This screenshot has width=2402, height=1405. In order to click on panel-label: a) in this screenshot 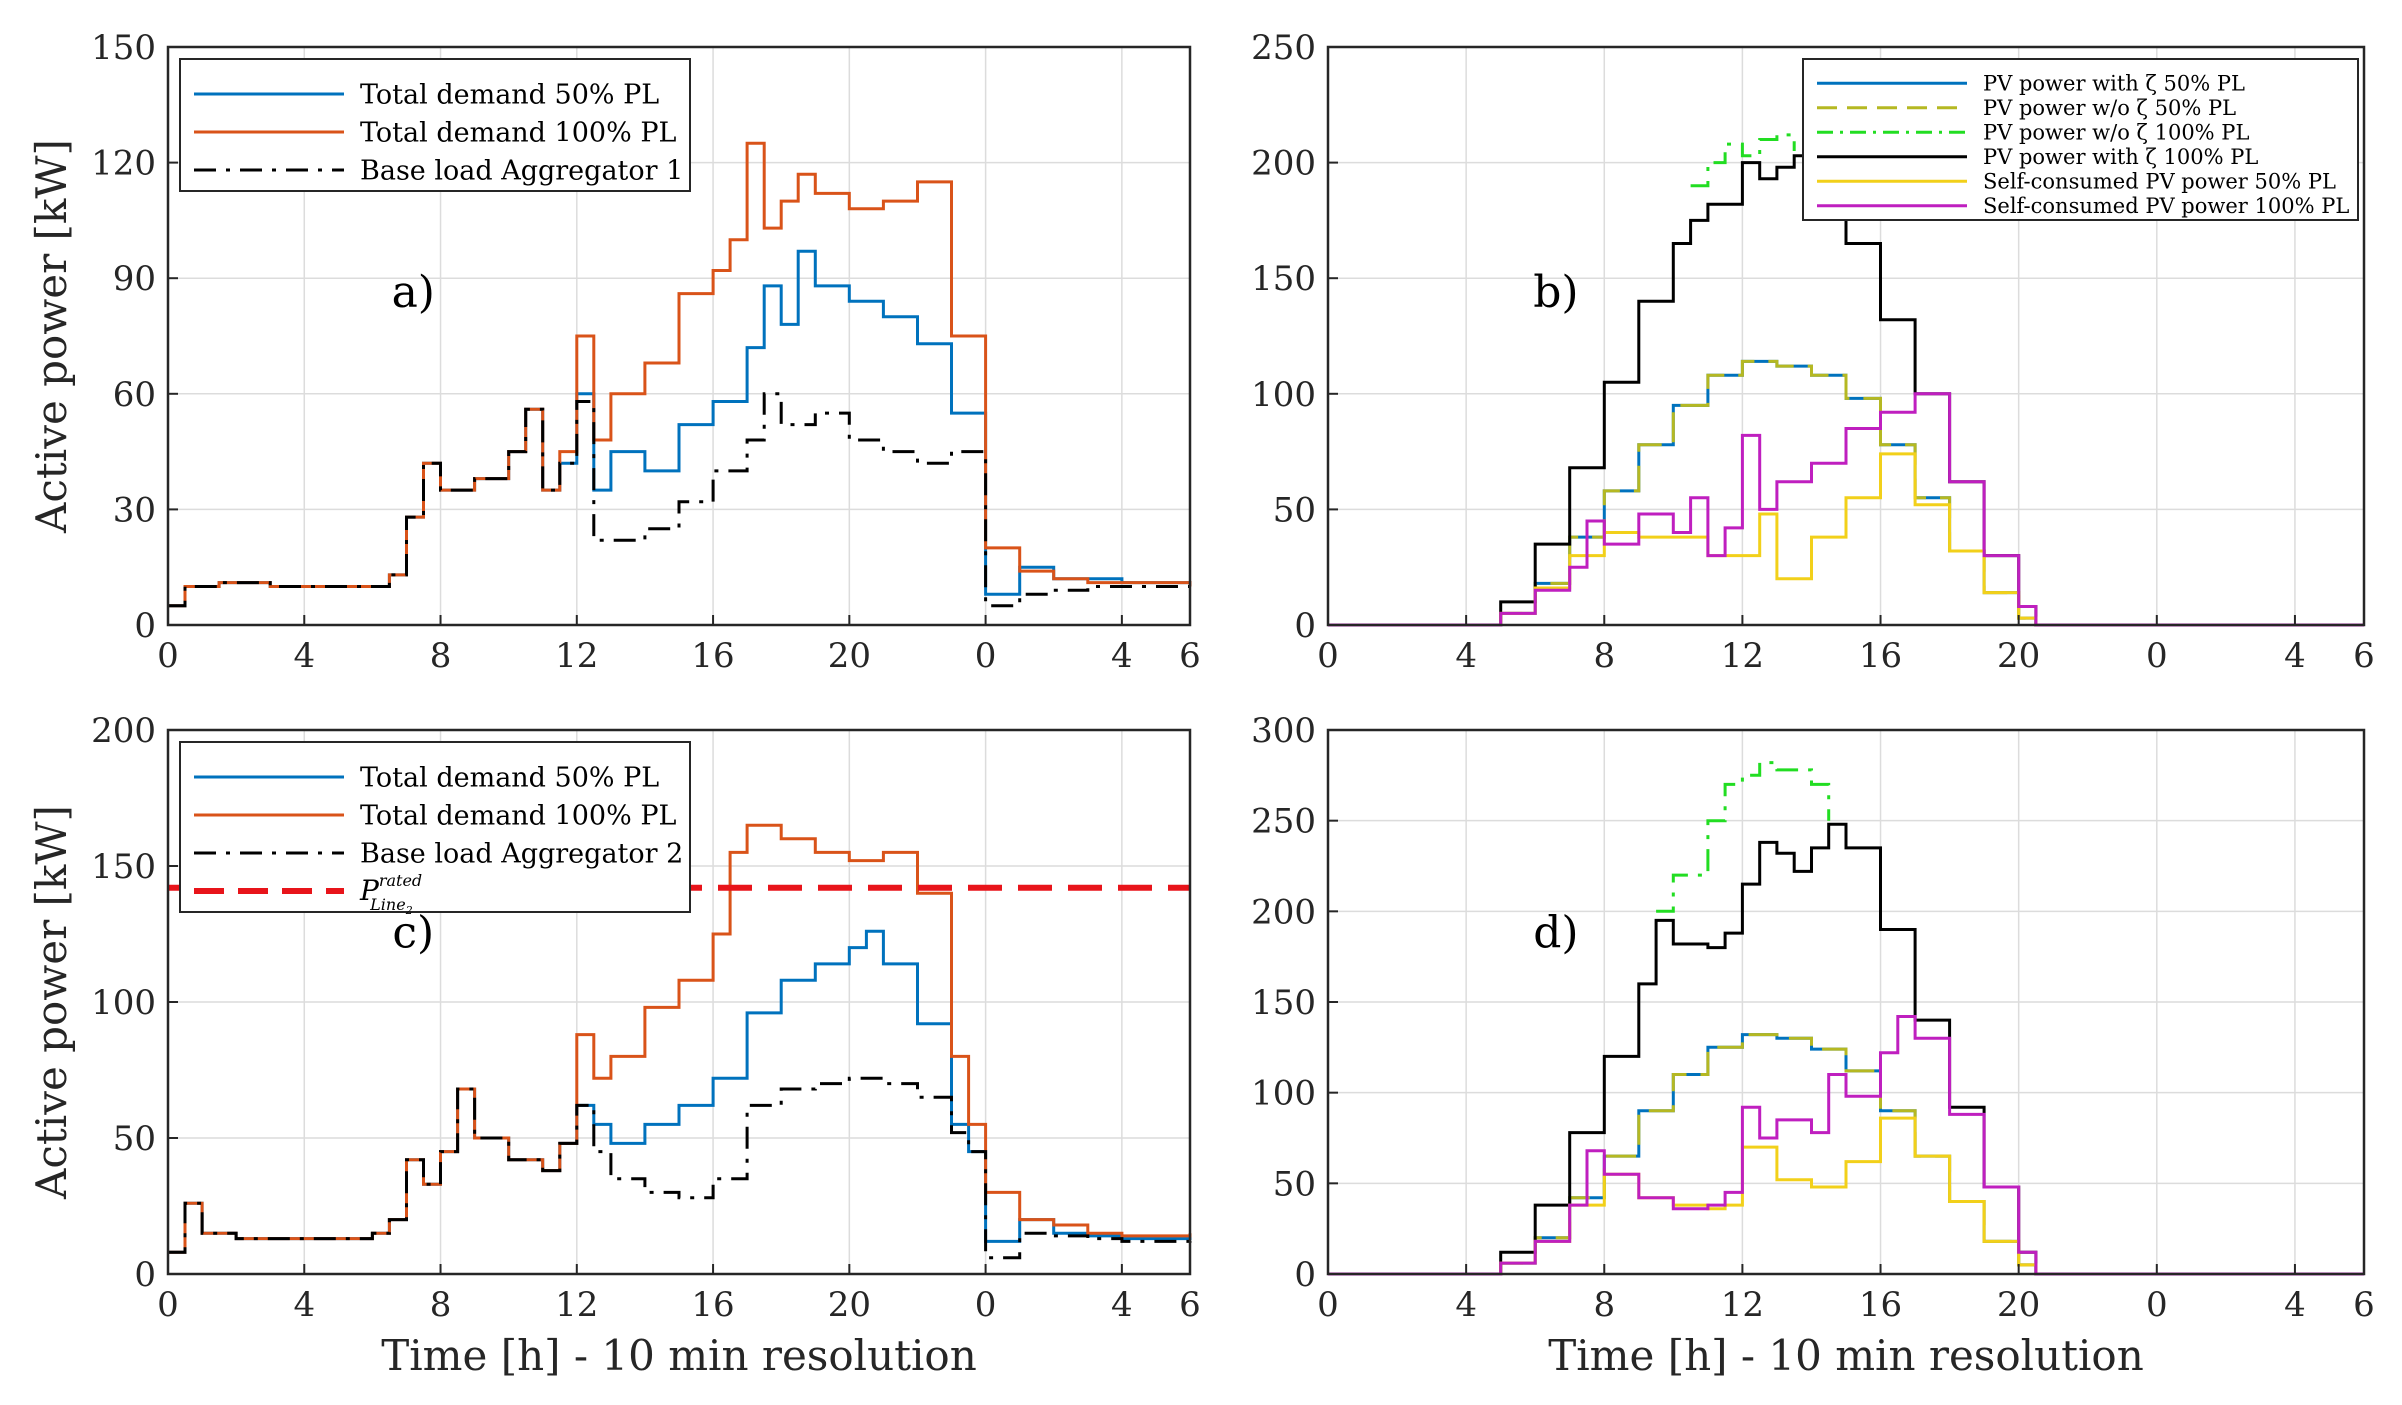, I will do `click(413, 292)`.